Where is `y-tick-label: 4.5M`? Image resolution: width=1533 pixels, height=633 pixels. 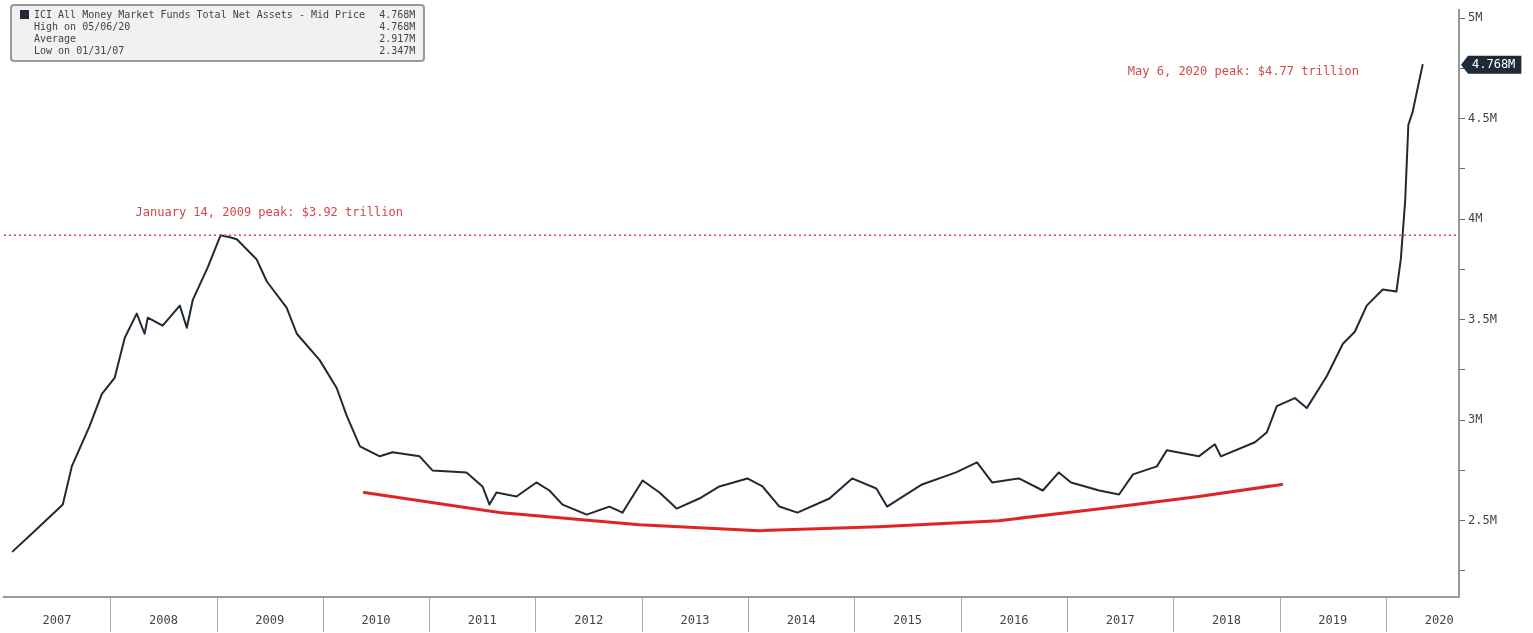
y-tick-label: 4.5M is located at coordinates (1482, 117).